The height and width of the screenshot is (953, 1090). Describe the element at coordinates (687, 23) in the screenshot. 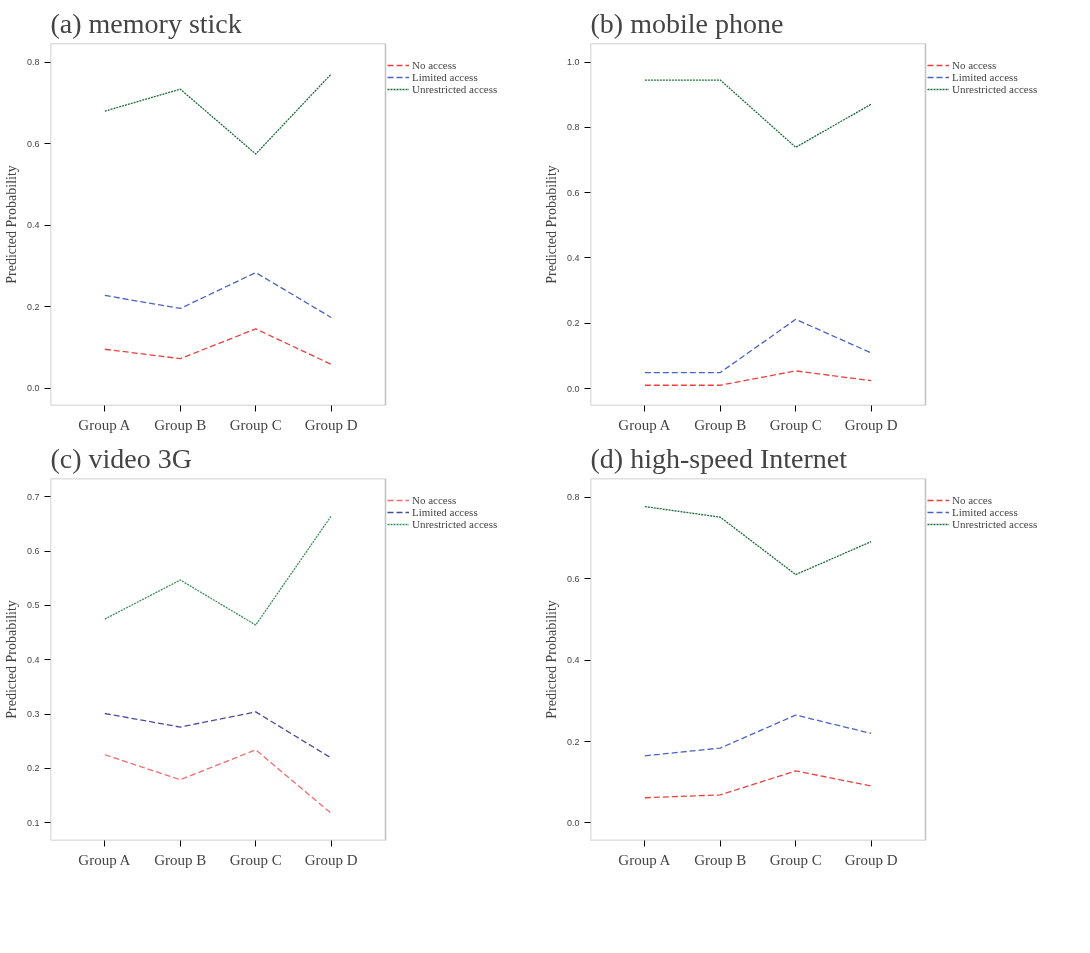

I see `chart-title: (b) mobile phone` at that location.